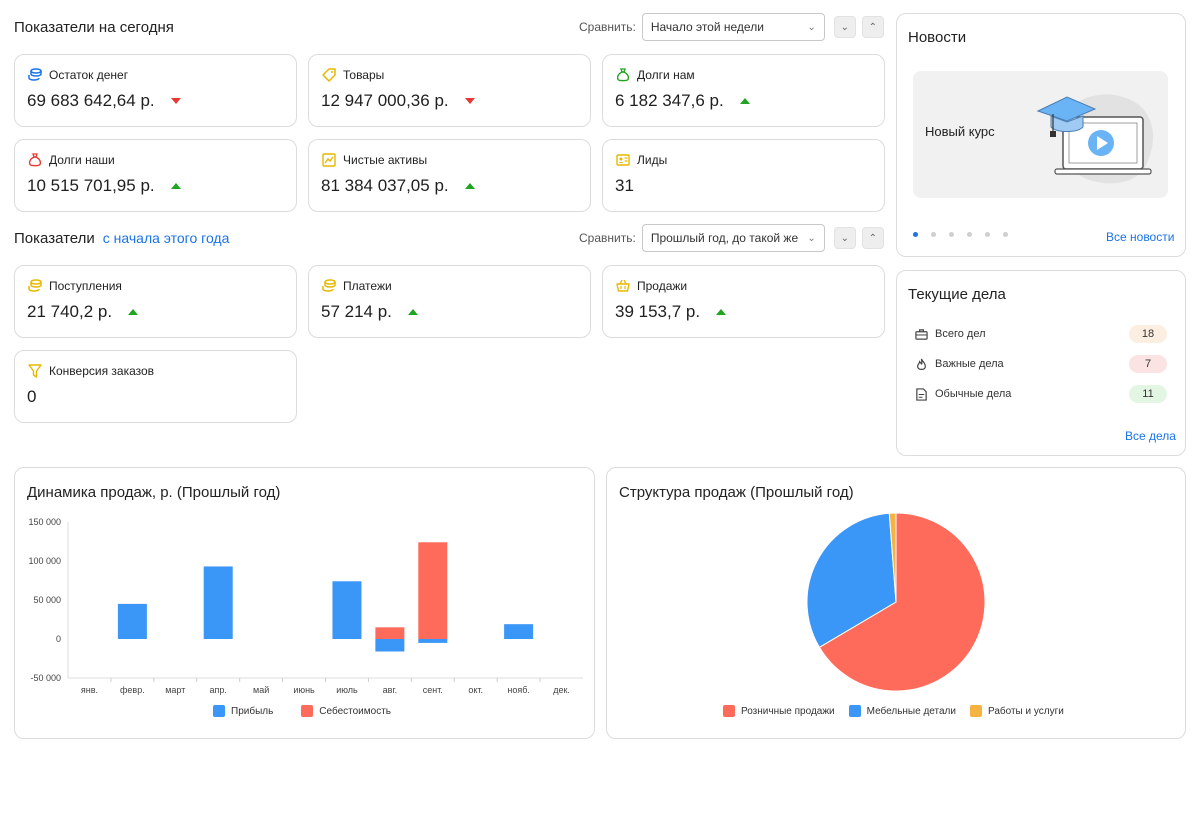 The height and width of the screenshot is (827, 1200). Describe the element at coordinates (960, 334) in the screenshot. I see `task-label: Всего дел` at that location.